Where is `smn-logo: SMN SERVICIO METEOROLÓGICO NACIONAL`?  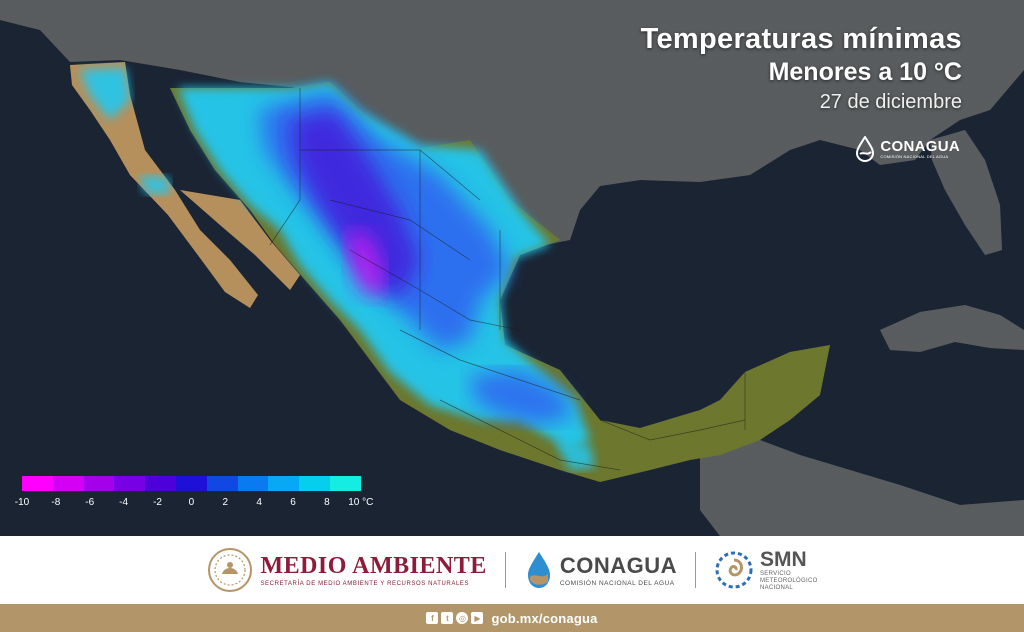 smn-logo: SMN SERVICIO METEOROLÓGICO NACIONAL is located at coordinates (766, 569).